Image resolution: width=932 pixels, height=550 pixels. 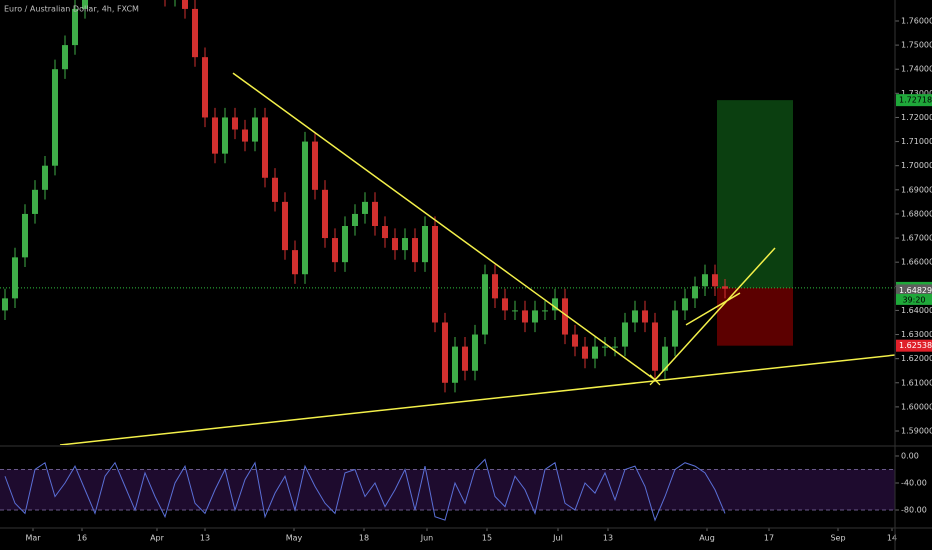 I want to click on y-tick-label: 1.67000, so click(x=916, y=238).